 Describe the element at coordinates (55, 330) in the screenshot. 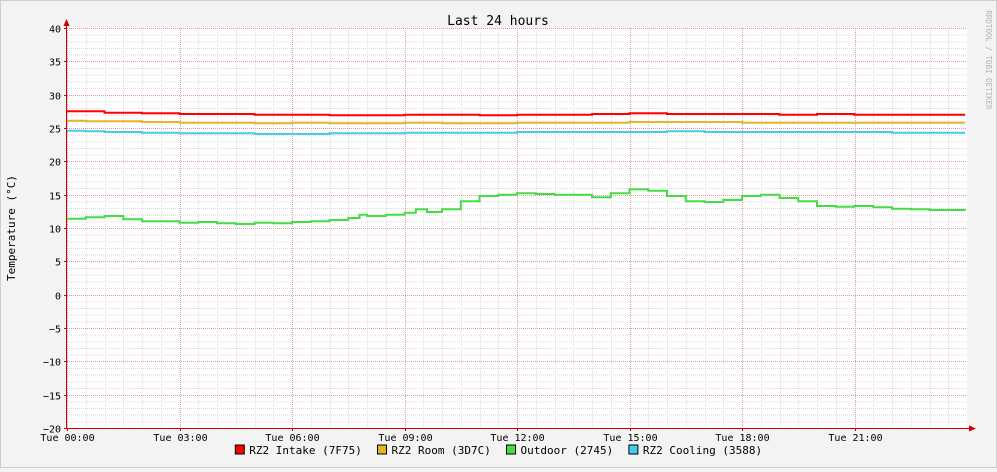

I see `y-tick-label: −5` at that location.